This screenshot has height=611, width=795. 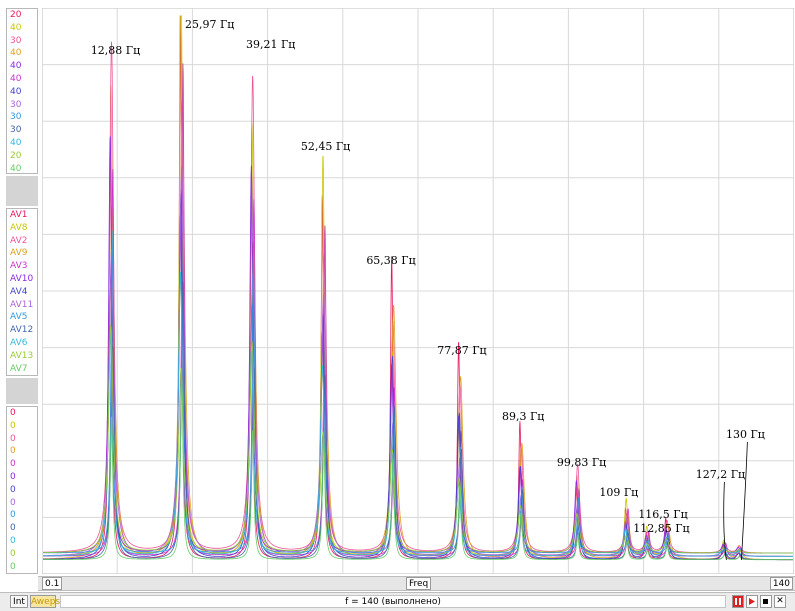 What do you see at coordinates (662, 514) in the screenshot?
I see `peak-label: 116,5 Гц` at bounding box center [662, 514].